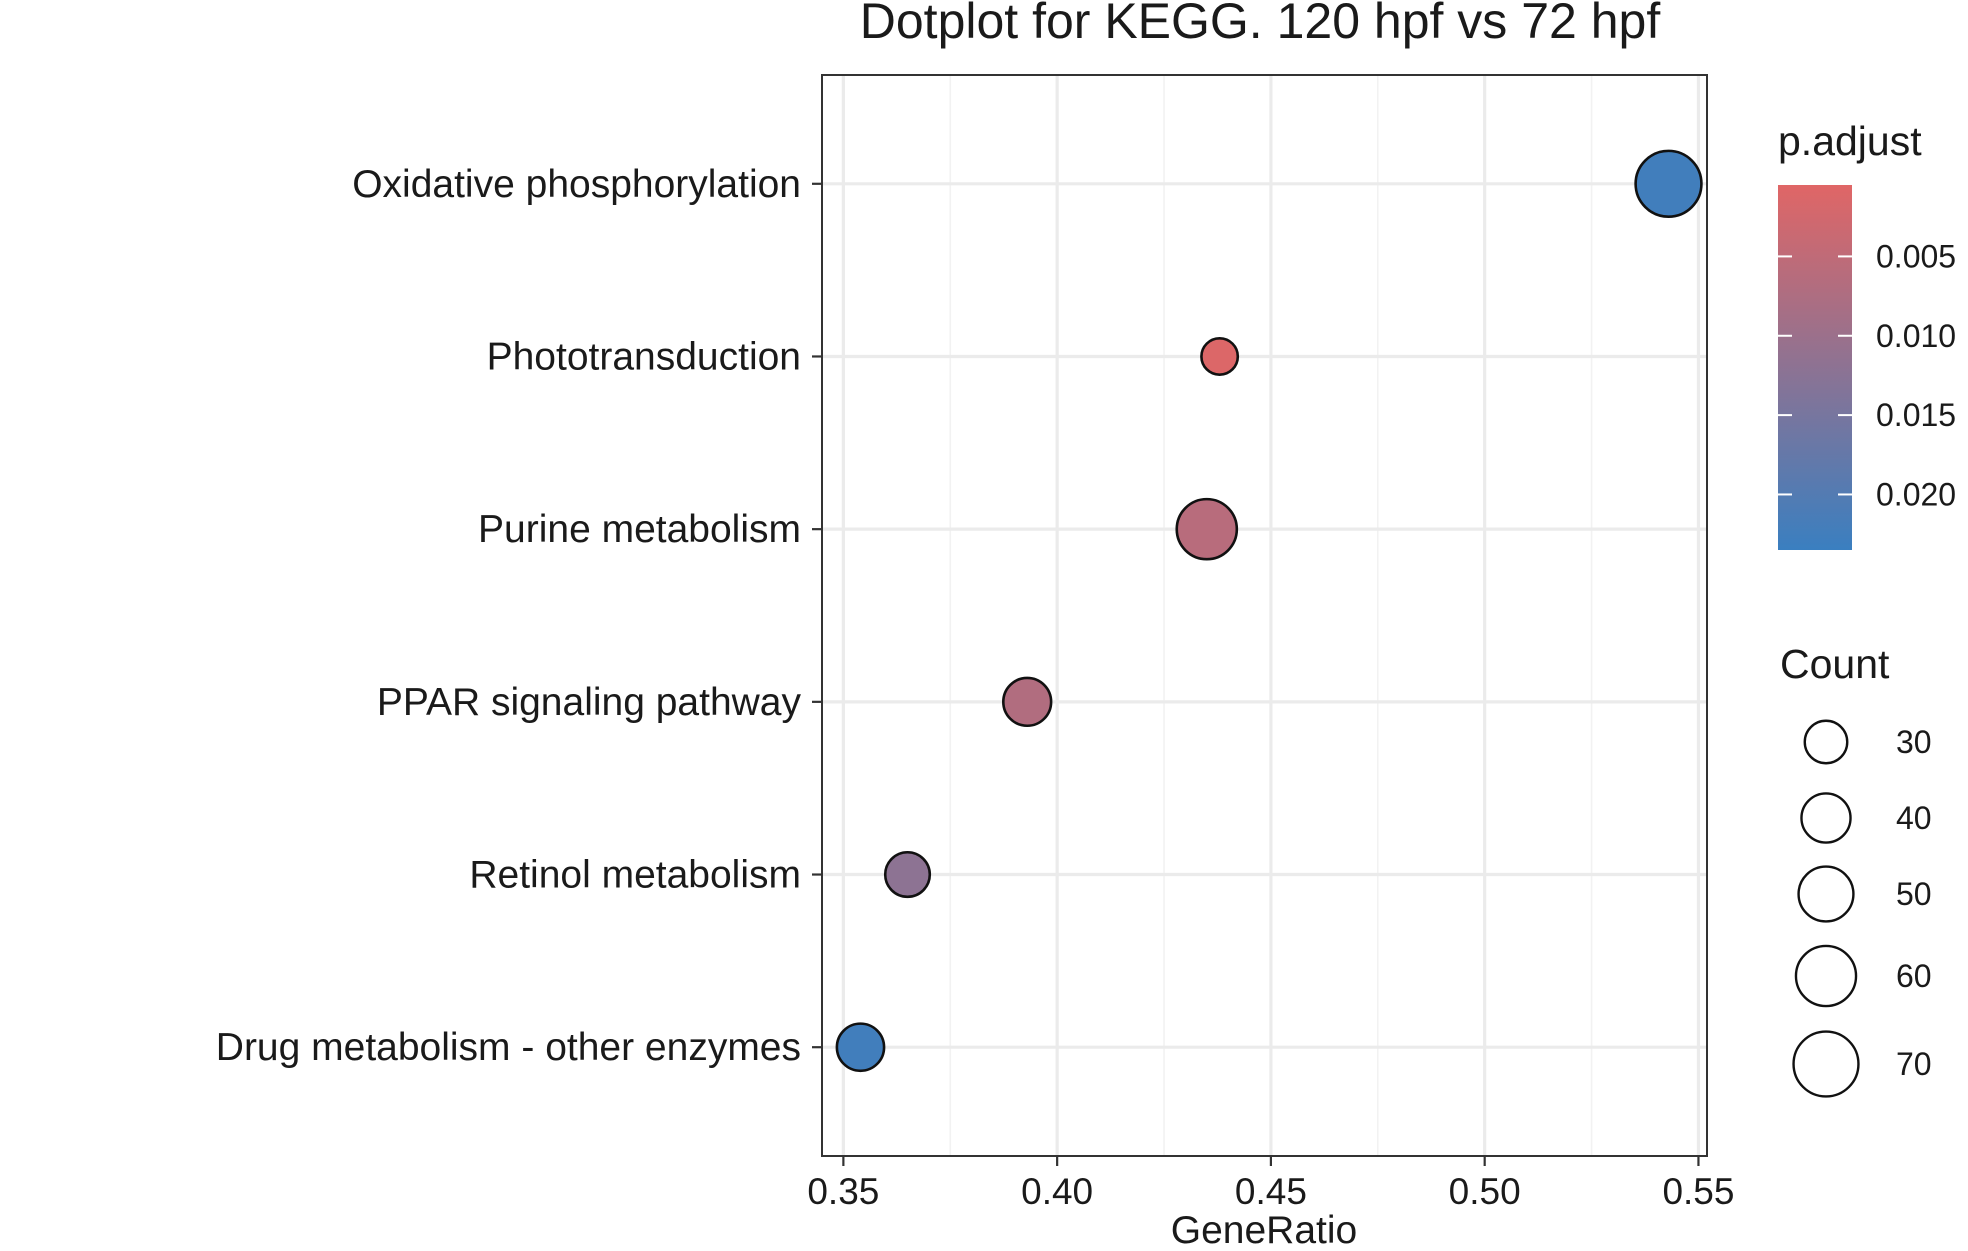  What do you see at coordinates (1914, 894) in the screenshot?
I see `count-key-label: 50` at bounding box center [1914, 894].